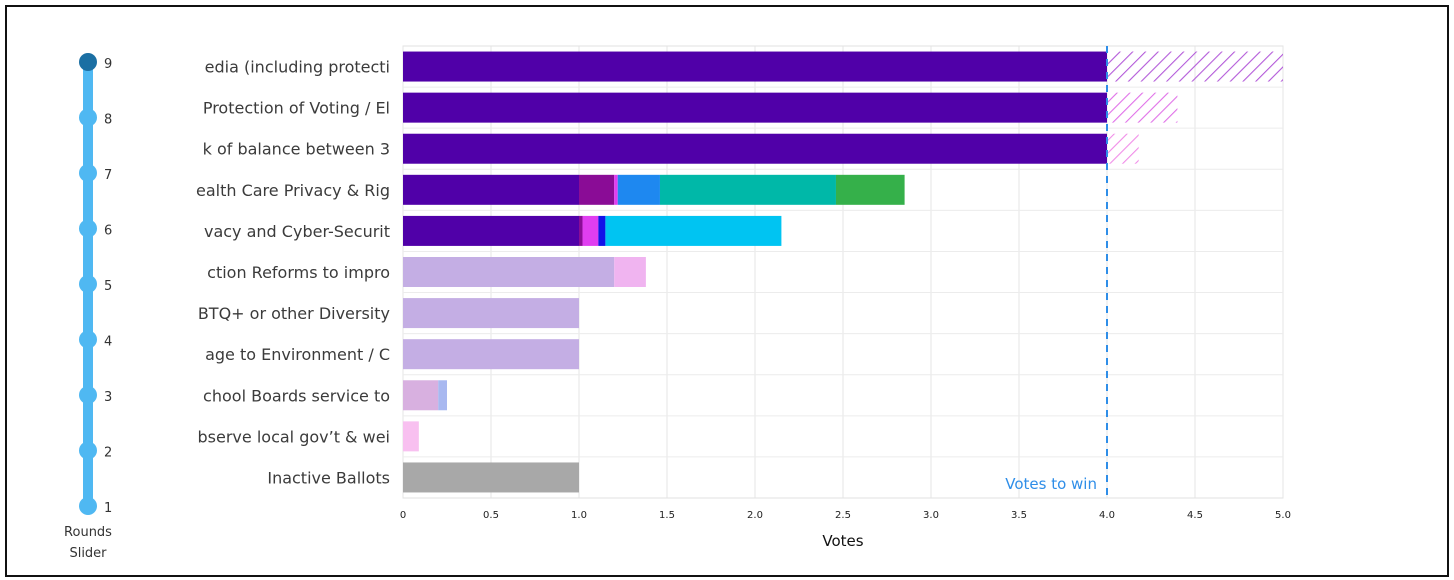 The image size is (1454, 580). I want to click on x-tick-label: 0, so click(403, 515).